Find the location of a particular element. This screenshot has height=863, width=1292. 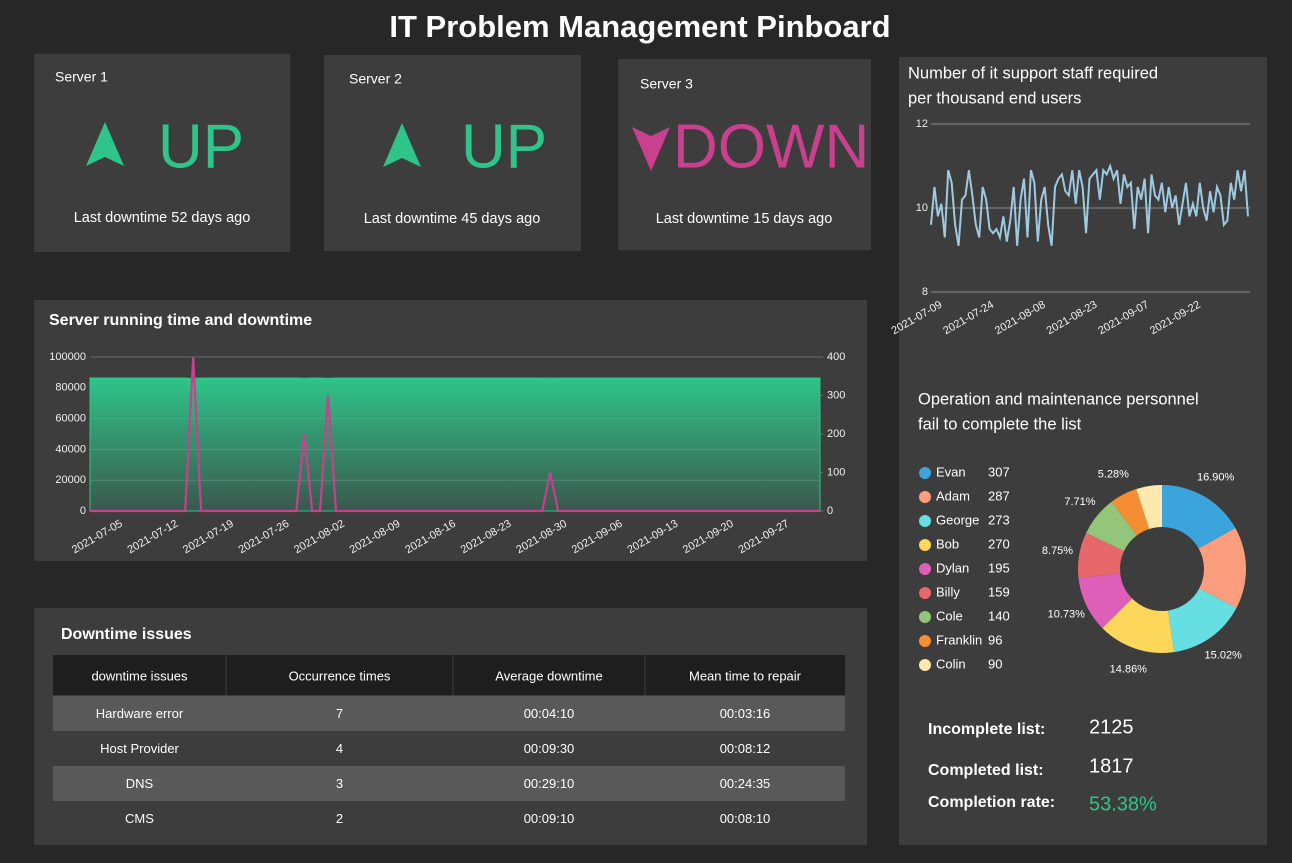

server-name: Server 3 is located at coordinates (666, 84).